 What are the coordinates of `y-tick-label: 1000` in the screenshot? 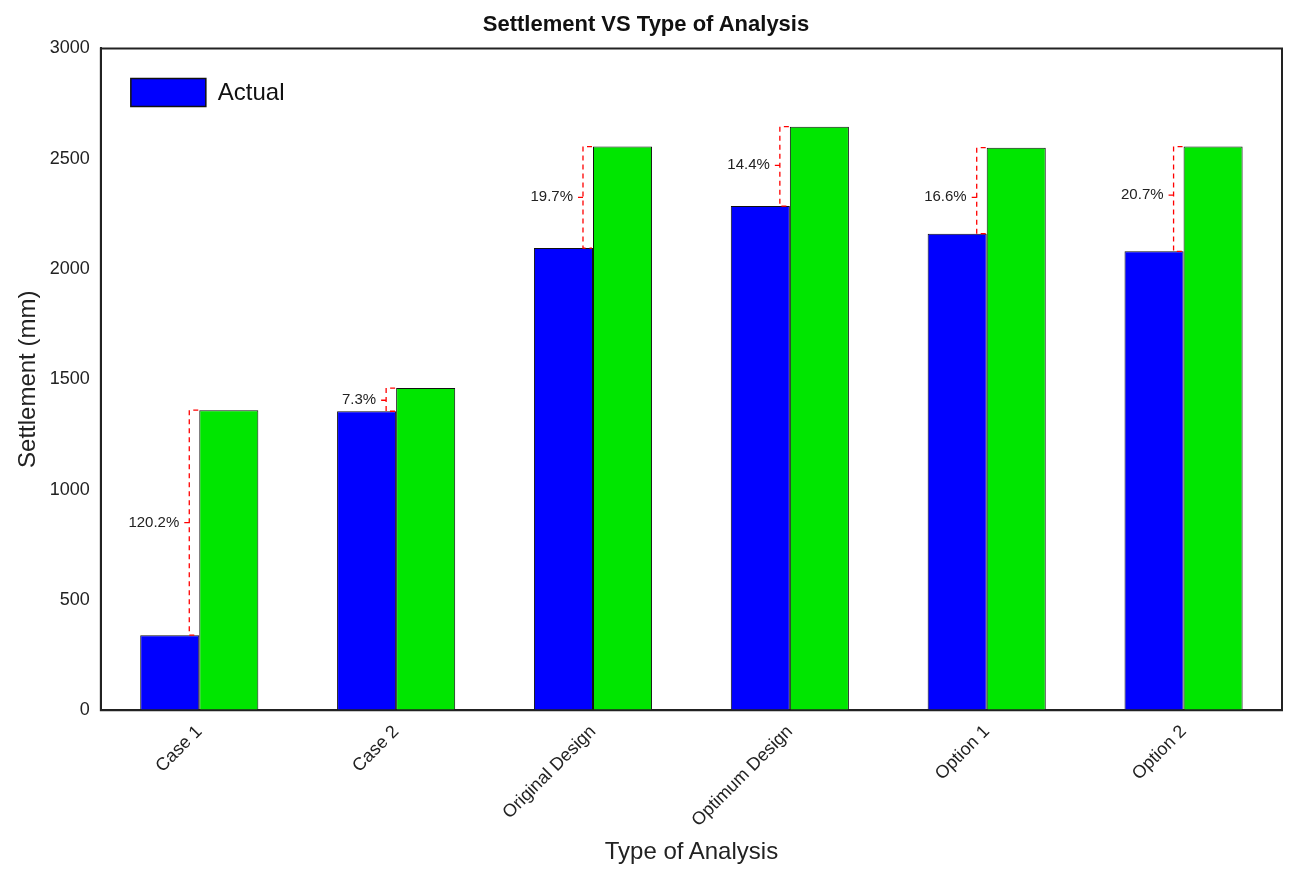 It's located at (69, 488).